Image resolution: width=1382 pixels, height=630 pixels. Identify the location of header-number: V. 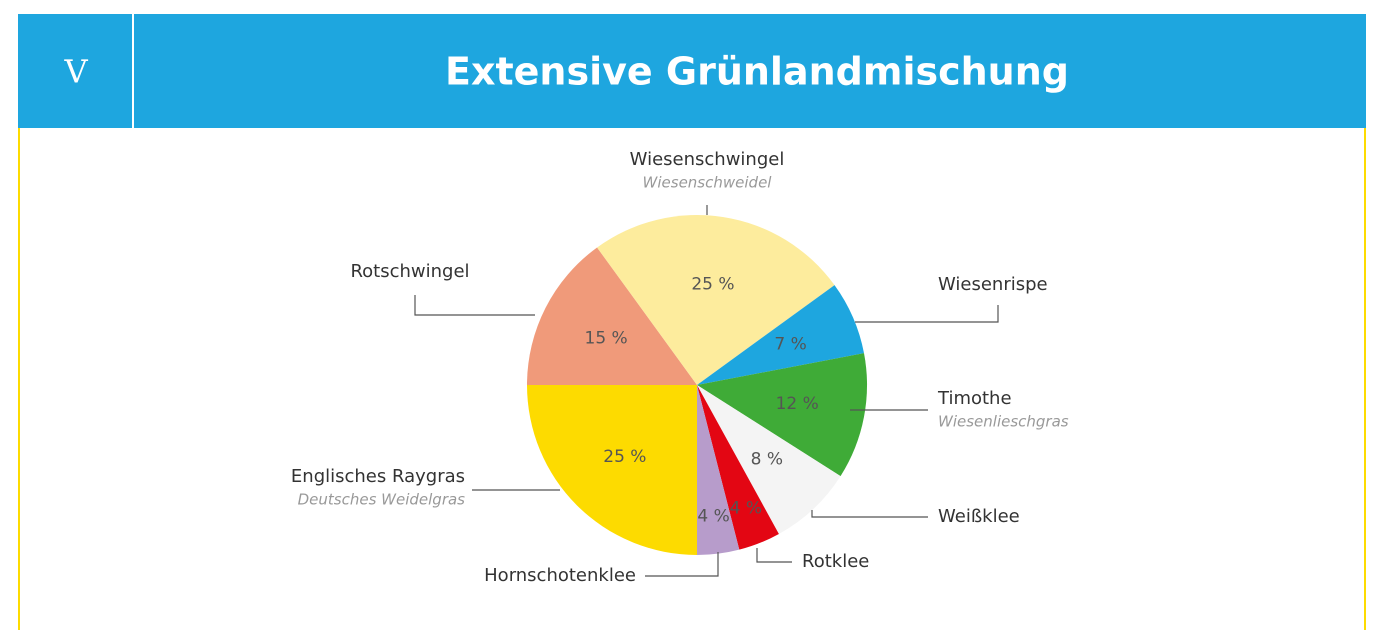
(75, 72).